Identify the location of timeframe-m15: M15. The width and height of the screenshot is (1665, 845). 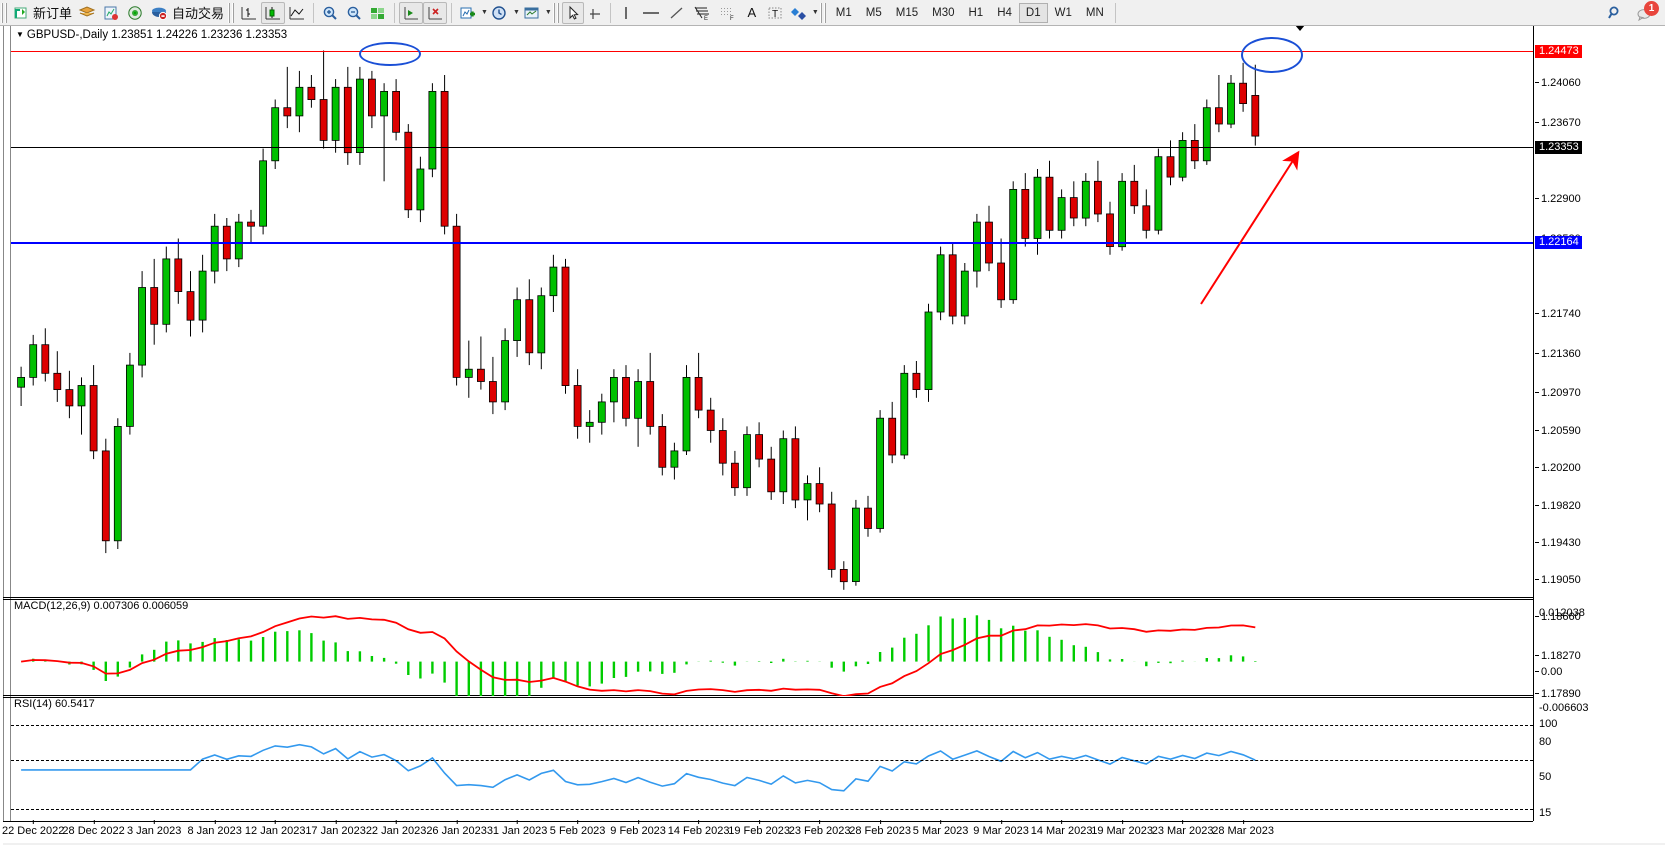
(907, 12).